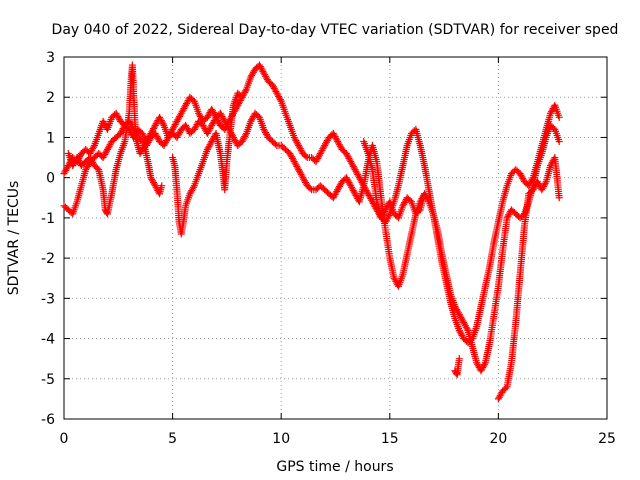 The width and height of the screenshot is (640, 480). Describe the element at coordinates (48, 299) in the screenshot. I see `y-tick-label: -3` at that location.